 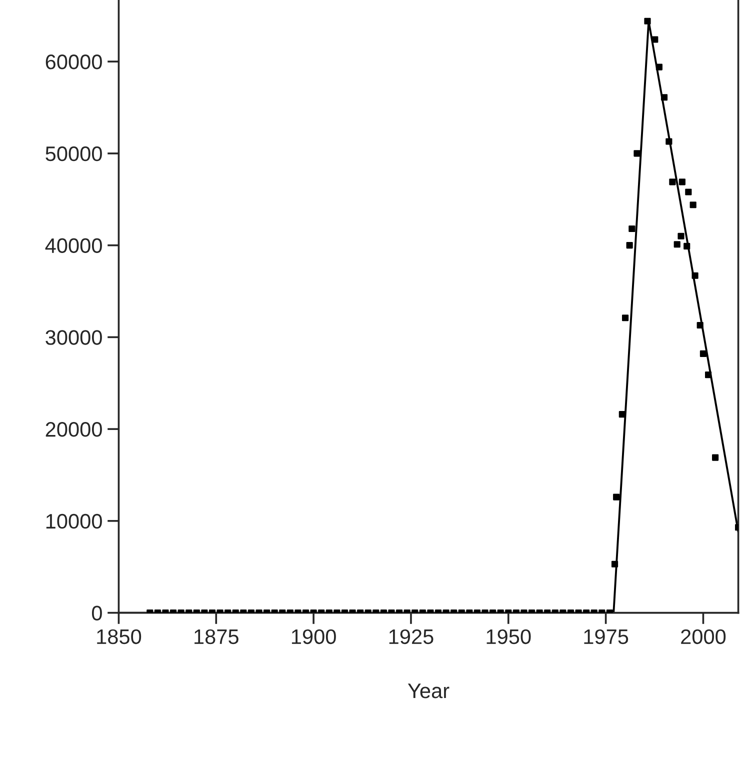 I want to click on y-tick-label: 30000, so click(x=74, y=337).